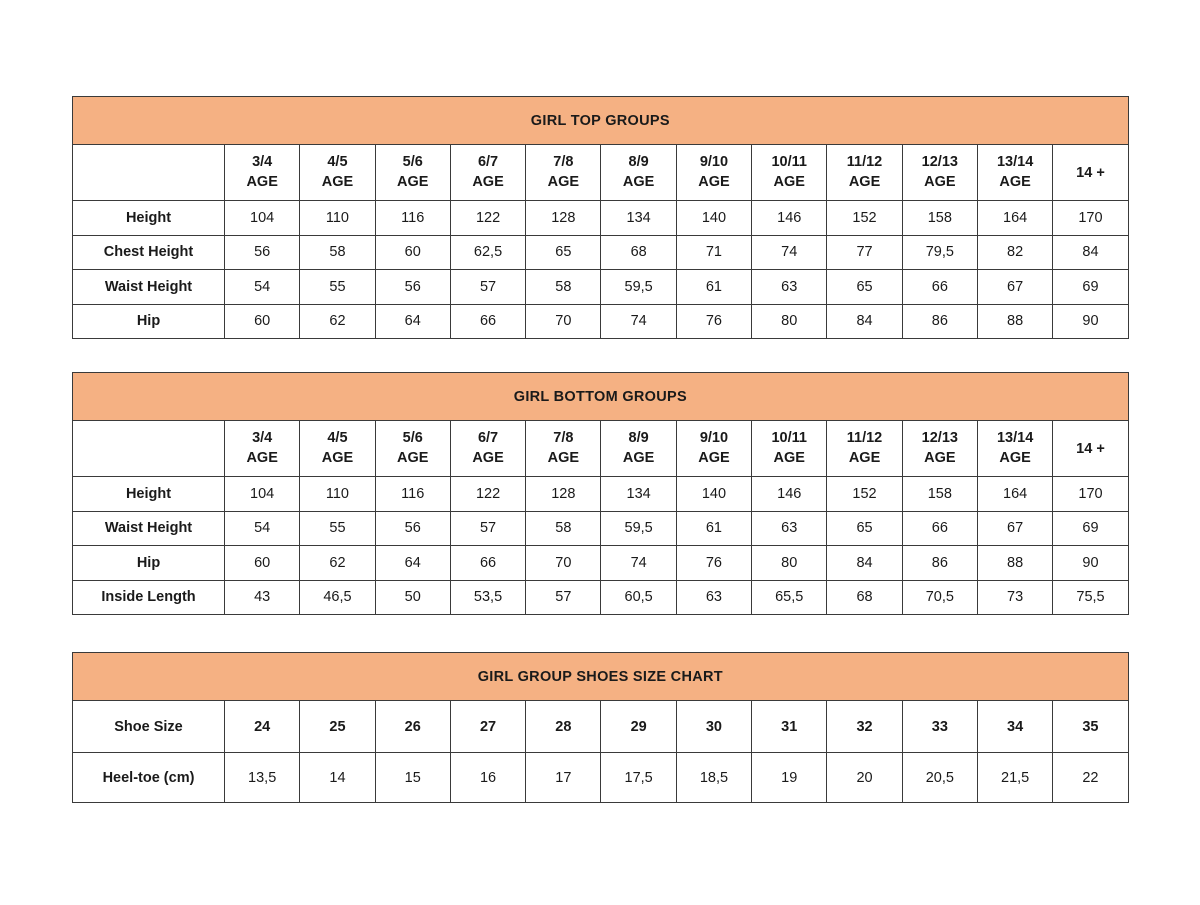 The image size is (1200, 905). I want to click on column-size-label: 10/11, so click(789, 161).